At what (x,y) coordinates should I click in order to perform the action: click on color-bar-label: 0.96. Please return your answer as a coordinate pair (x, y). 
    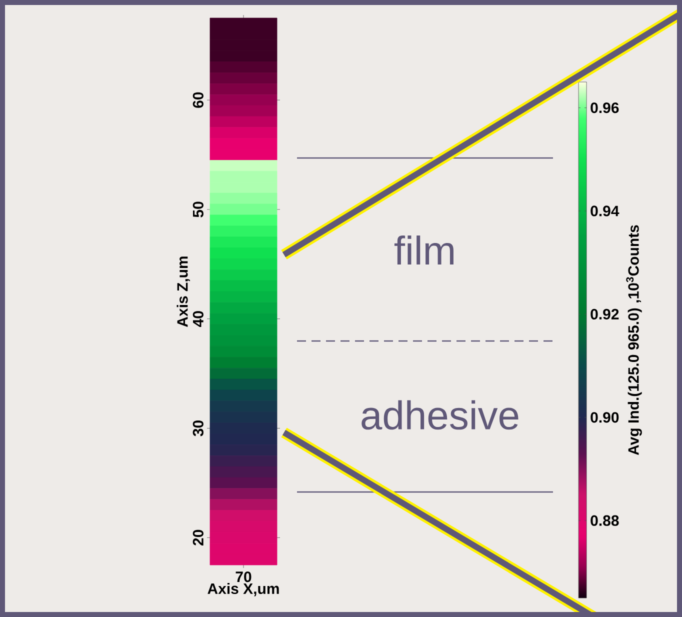
    Looking at the image, I should click on (604, 108).